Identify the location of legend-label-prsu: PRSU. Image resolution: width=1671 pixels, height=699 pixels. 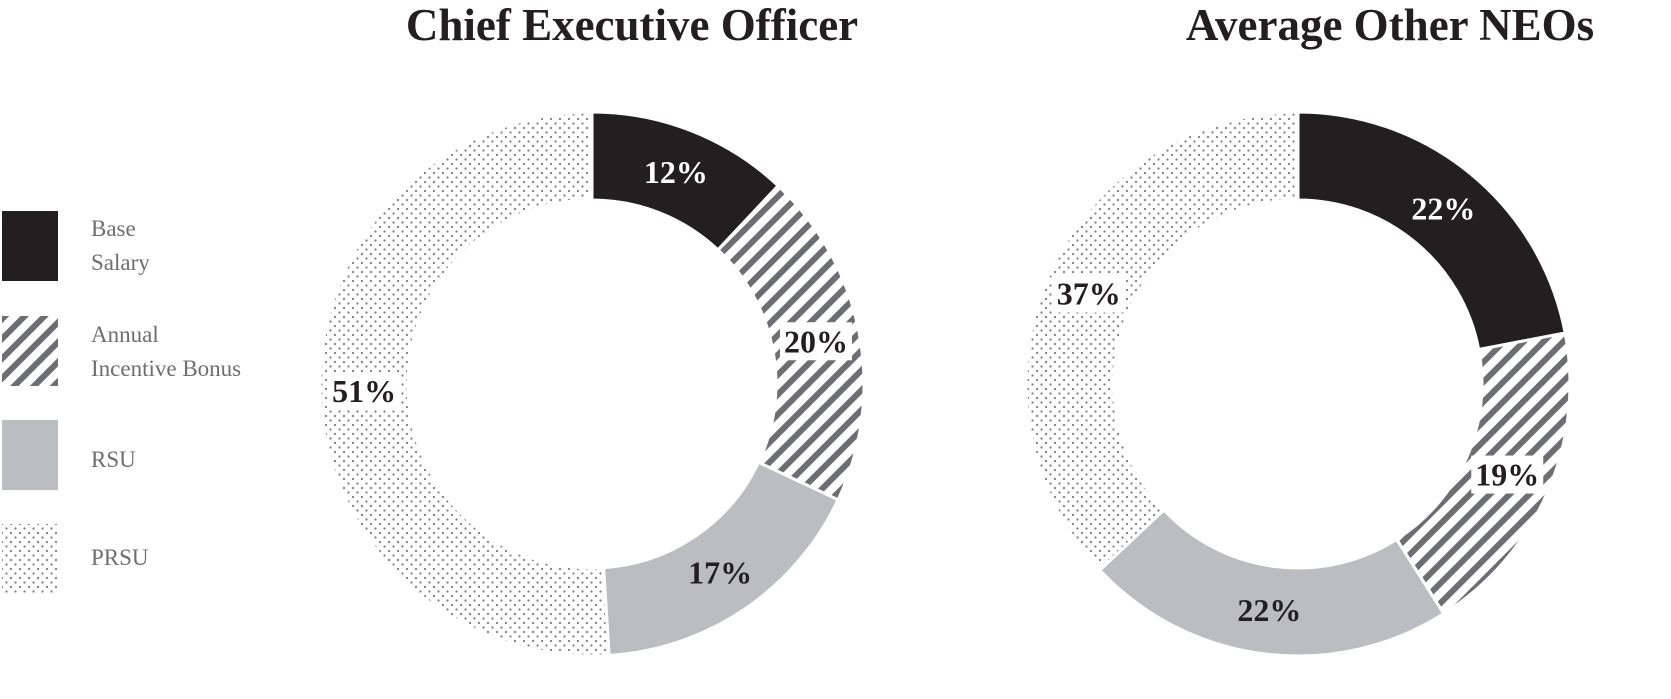
(120, 557).